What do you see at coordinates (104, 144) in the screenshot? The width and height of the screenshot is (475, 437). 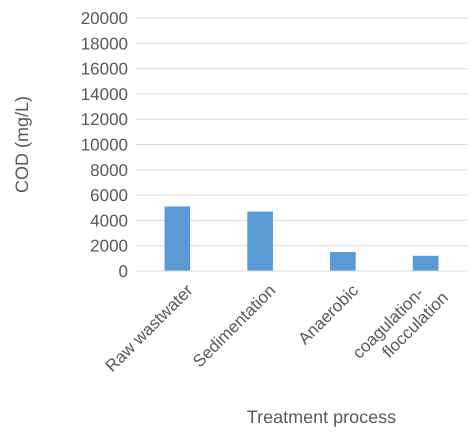 I see `y-tick-label: 10000` at bounding box center [104, 144].